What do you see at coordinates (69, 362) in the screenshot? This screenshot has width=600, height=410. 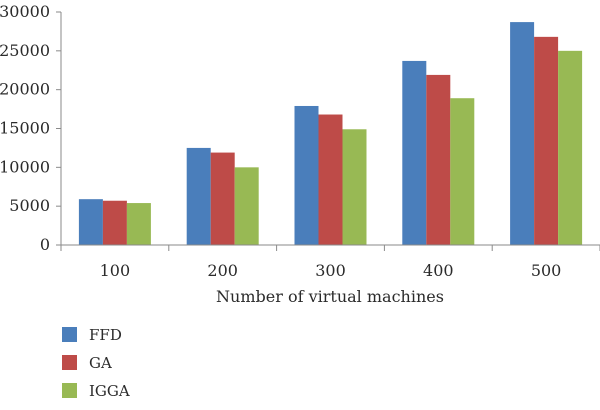 I see `legend-swatch-ga` at bounding box center [69, 362].